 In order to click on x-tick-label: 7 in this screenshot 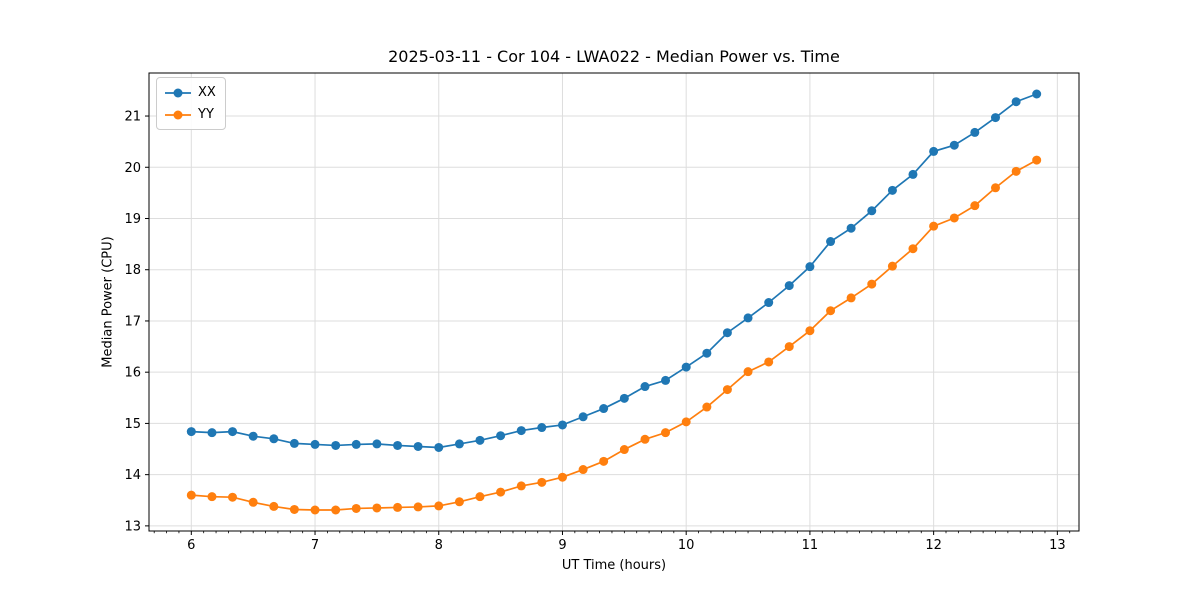, I will do `click(315, 545)`.